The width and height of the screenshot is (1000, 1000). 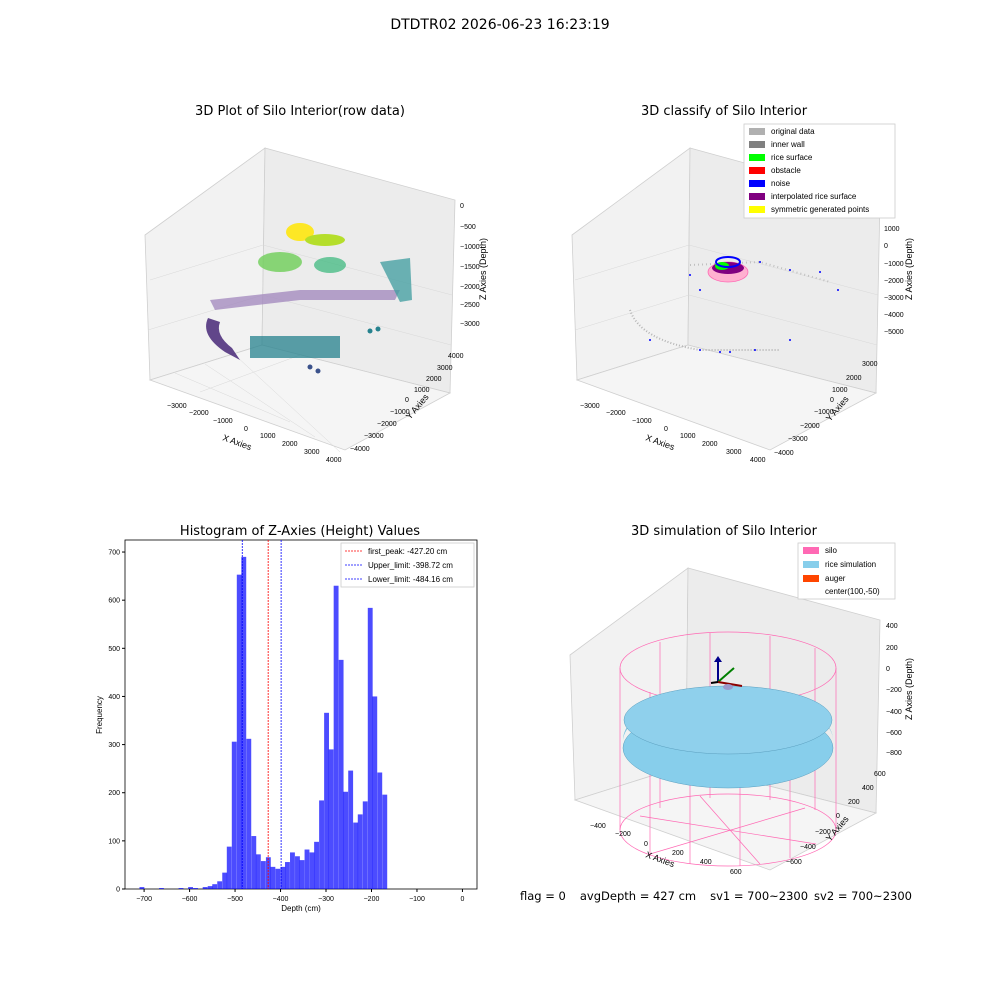 What do you see at coordinates (483, 269) in the screenshot?
I see `p1-zlabel: Z Axies (Depth)` at bounding box center [483, 269].